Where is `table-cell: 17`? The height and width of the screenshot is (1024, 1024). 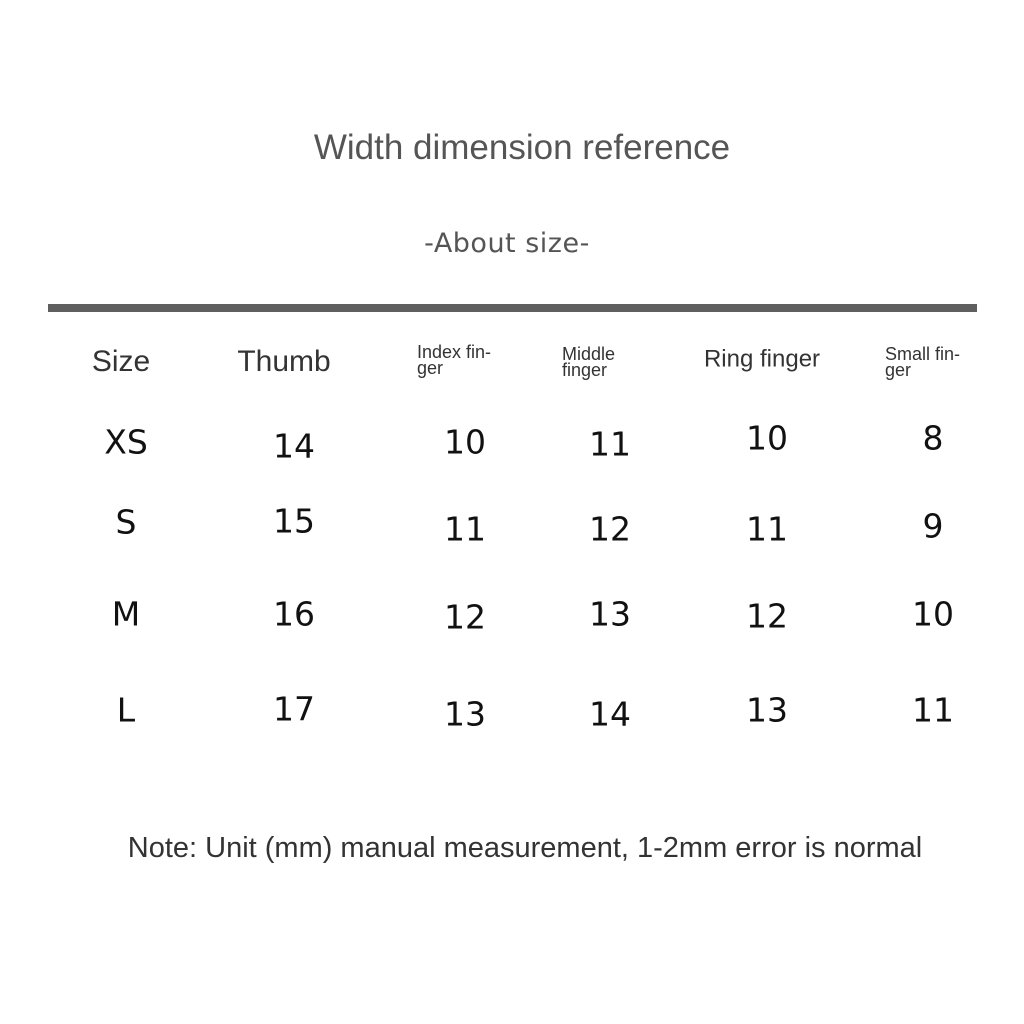 table-cell: 17 is located at coordinates (294, 709).